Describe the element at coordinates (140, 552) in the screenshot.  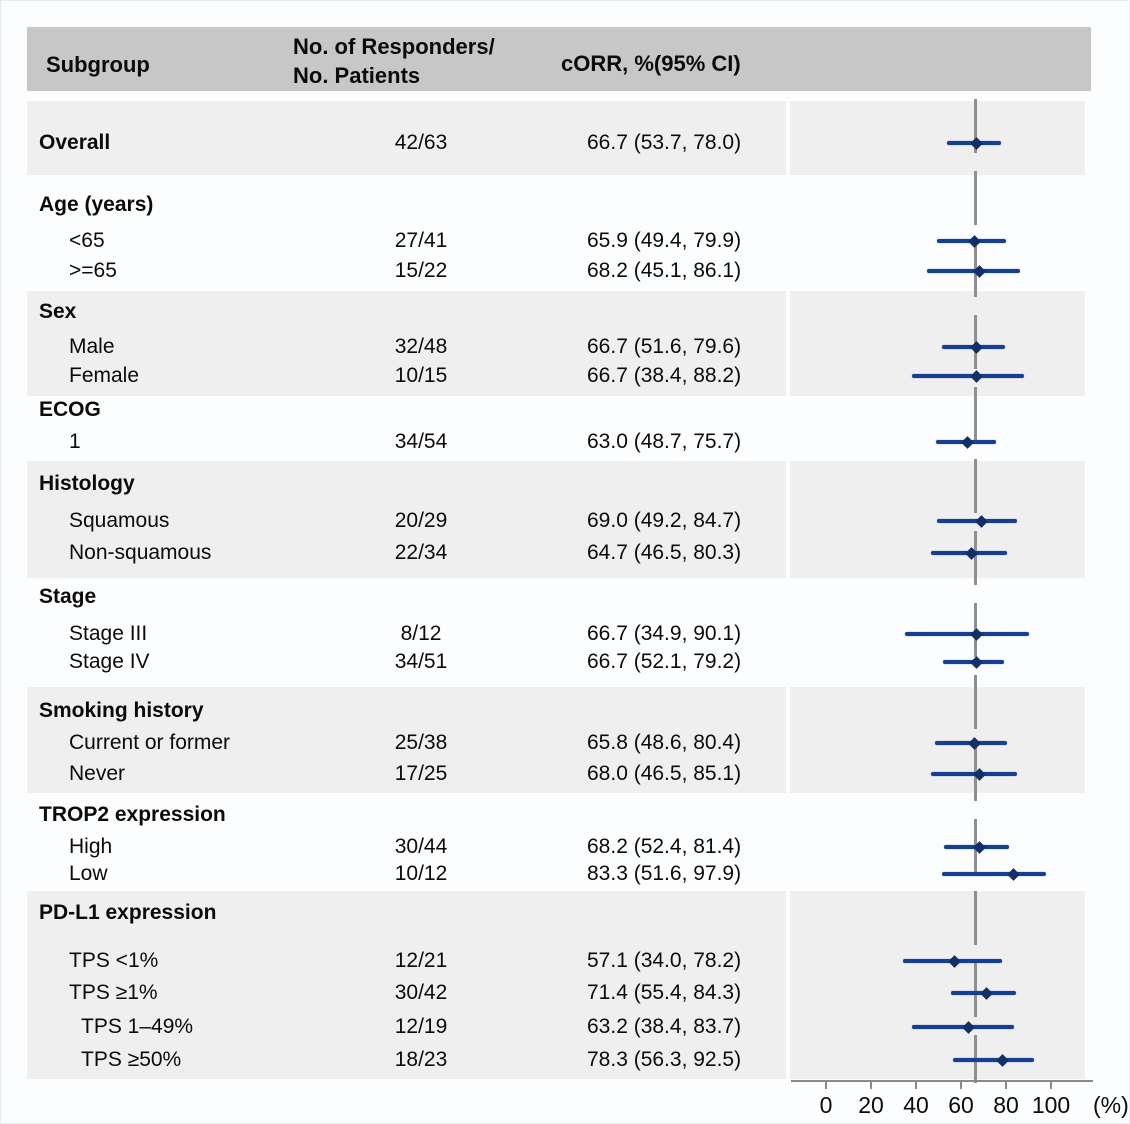
I see `subgroup-label: Non-squamous` at that location.